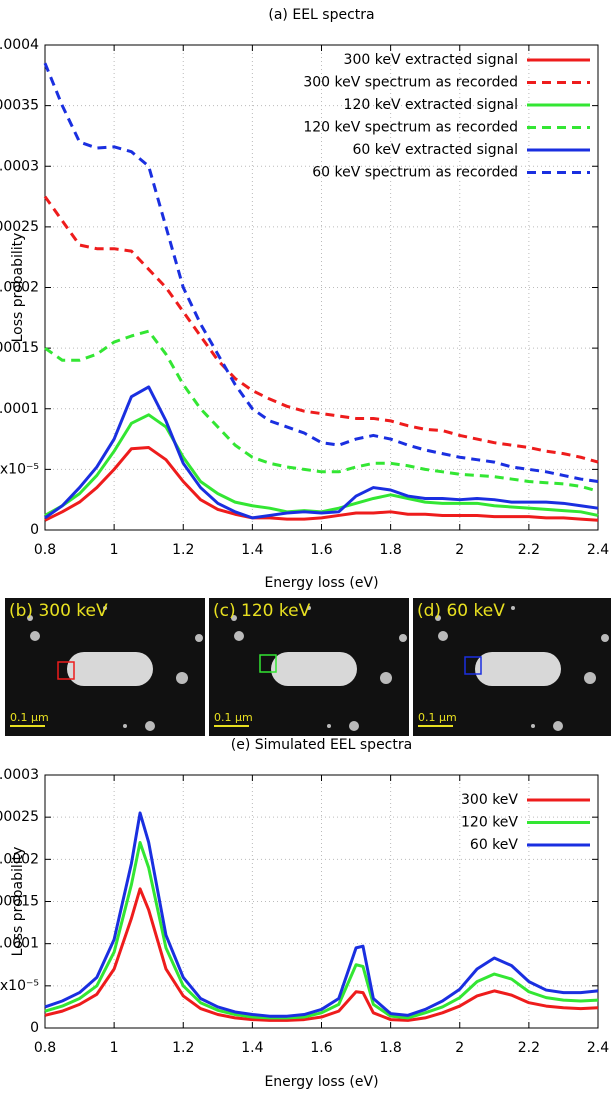 Image resolution: width=611 pixels, height=1102 pixels. Describe the element at coordinates (461, 611) in the screenshot. I see `image-label: (d) 60 keV` at that location.